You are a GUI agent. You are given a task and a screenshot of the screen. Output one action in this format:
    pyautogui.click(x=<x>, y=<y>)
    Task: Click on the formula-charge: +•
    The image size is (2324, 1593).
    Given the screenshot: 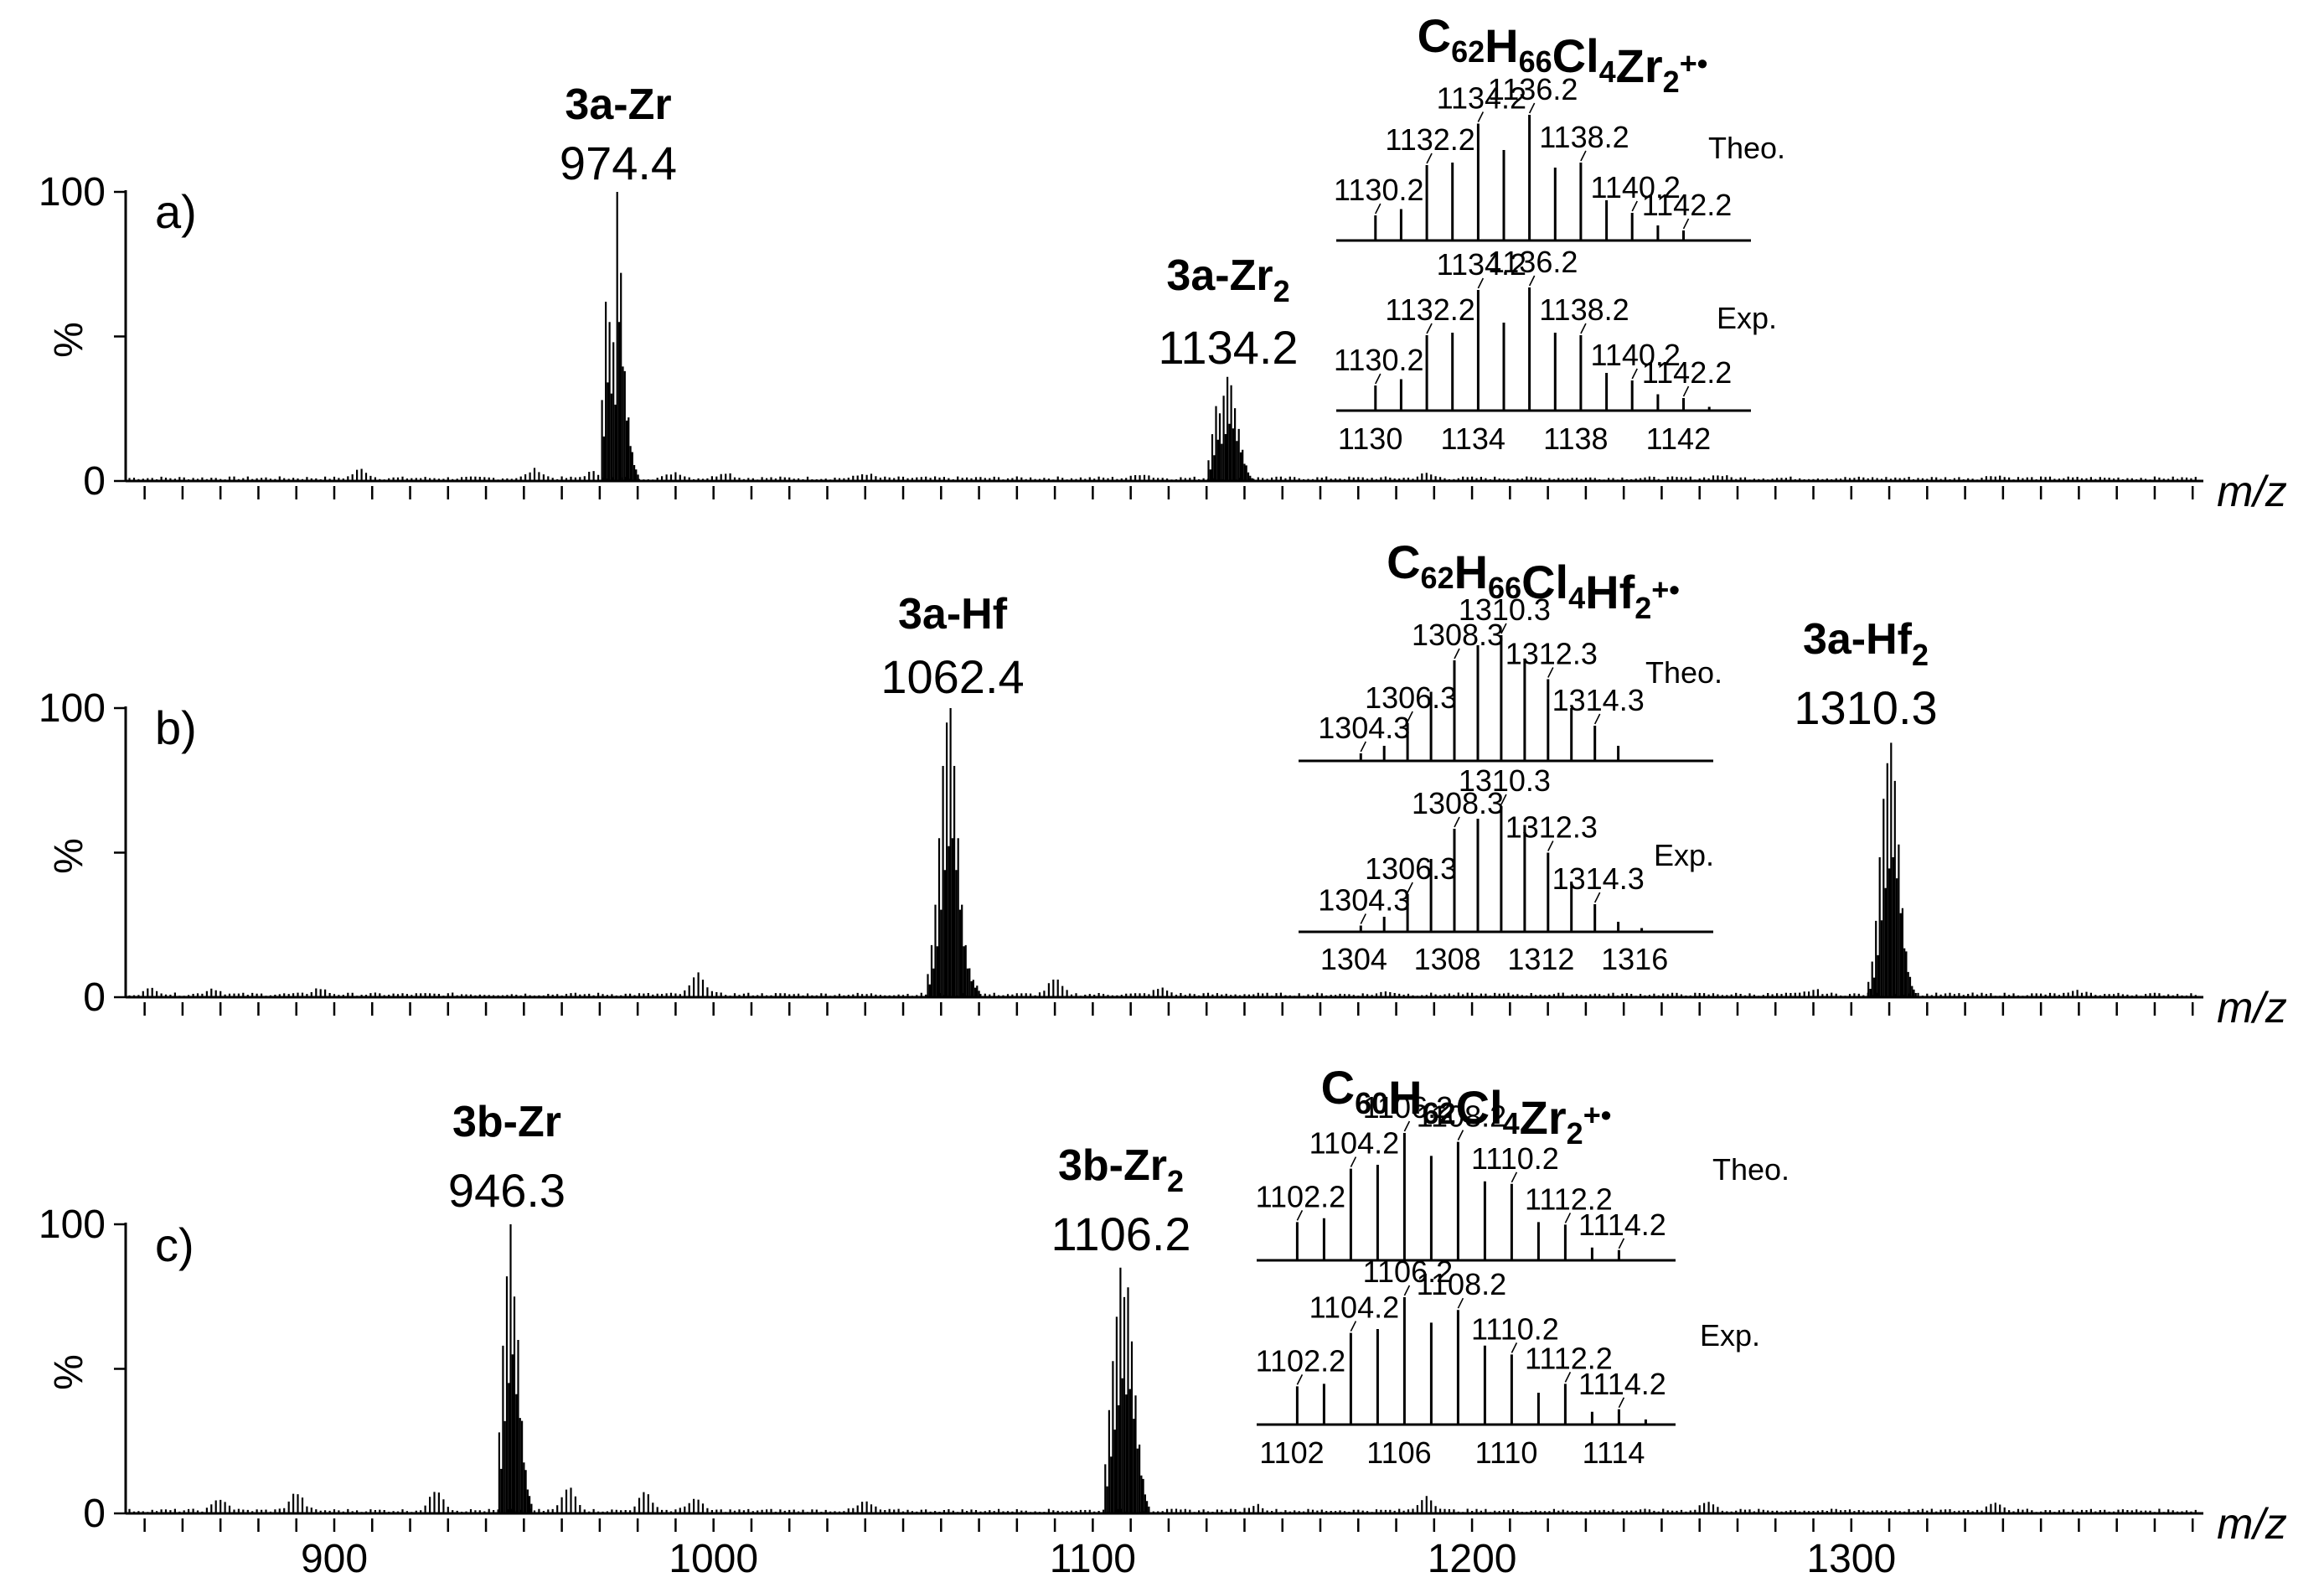 What is the action you would take?
    pyautogui.click(x=1597, y=1115)
    